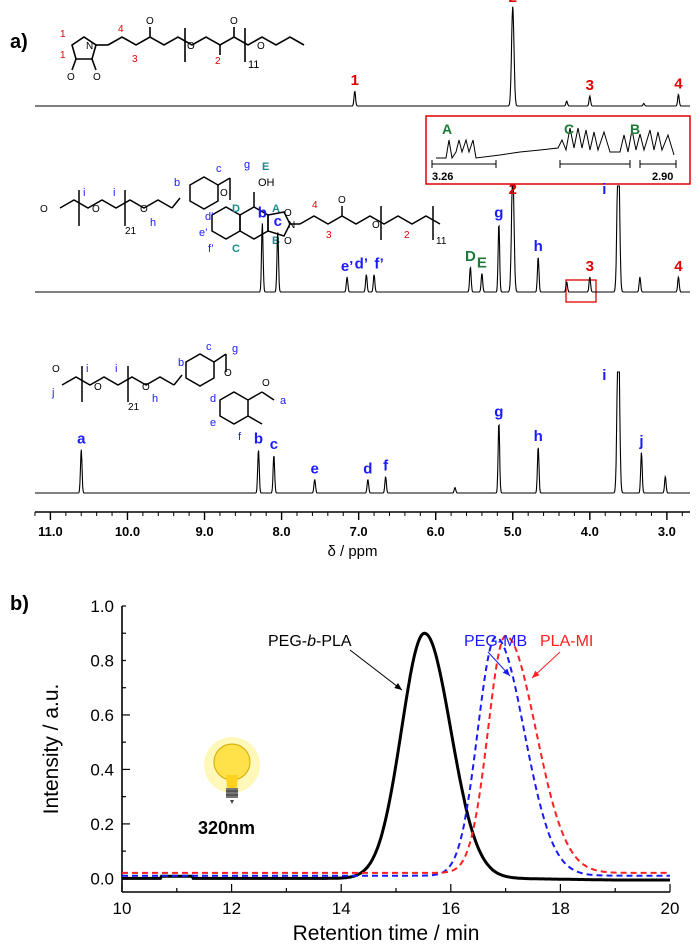 The height and width of the screenshot is (950, 700). What do you see at coordinates (253, 65) in the screenshot?
I see `struct-top-repeat: 11` at bounding box center [253, 65].